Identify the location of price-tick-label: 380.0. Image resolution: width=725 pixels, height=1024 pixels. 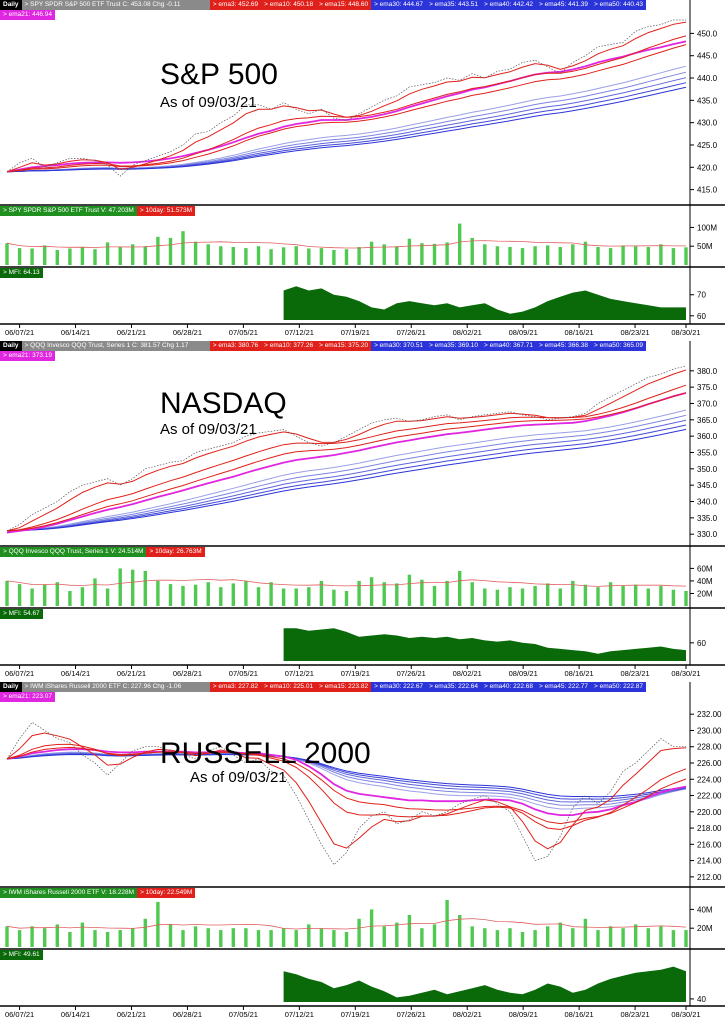
(707, 371).